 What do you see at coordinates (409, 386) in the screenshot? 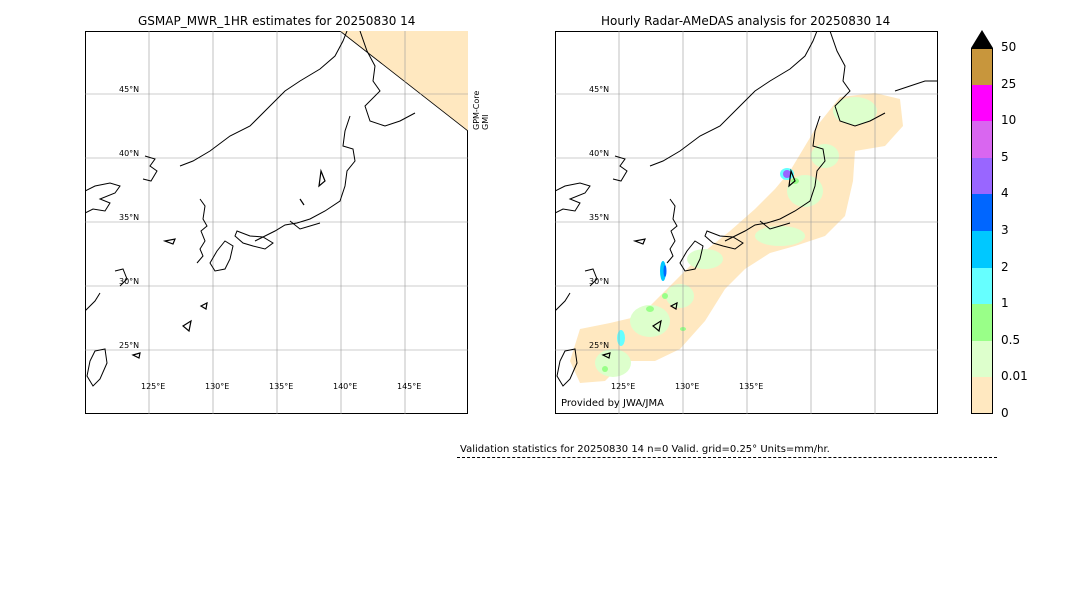
I see `left-lon-label-145: 145°E` at bounding box center [409, 386].